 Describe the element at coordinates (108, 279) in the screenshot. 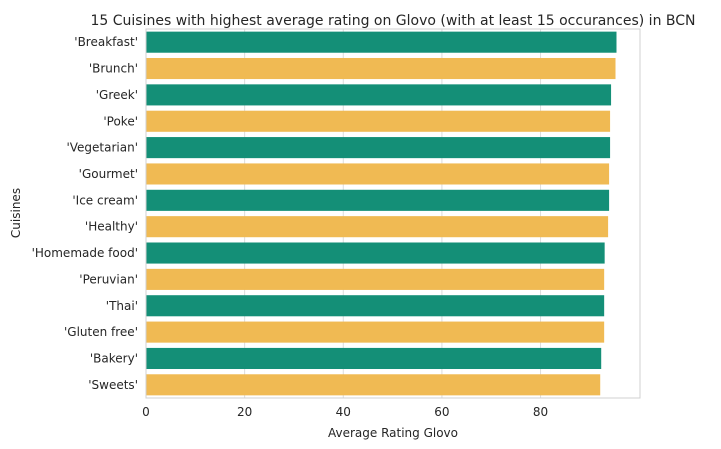

I see `y-tick-label: 'Peruvian'` at that location.